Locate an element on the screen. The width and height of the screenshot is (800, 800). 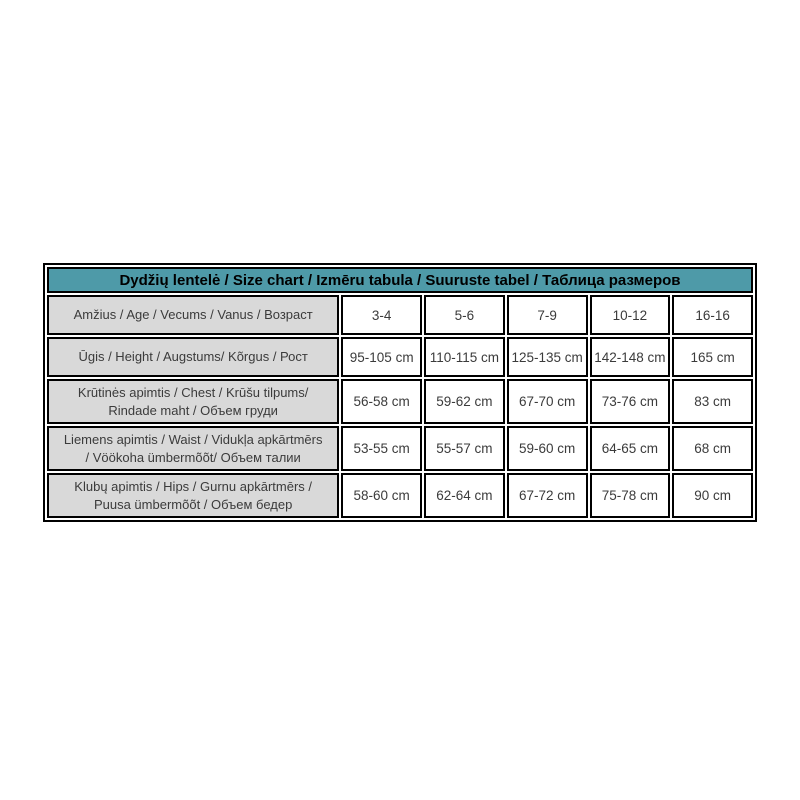
row-label-age: Amžius / Age / Vecums / Vanus / Возраст is located at coordinates (193, 315).